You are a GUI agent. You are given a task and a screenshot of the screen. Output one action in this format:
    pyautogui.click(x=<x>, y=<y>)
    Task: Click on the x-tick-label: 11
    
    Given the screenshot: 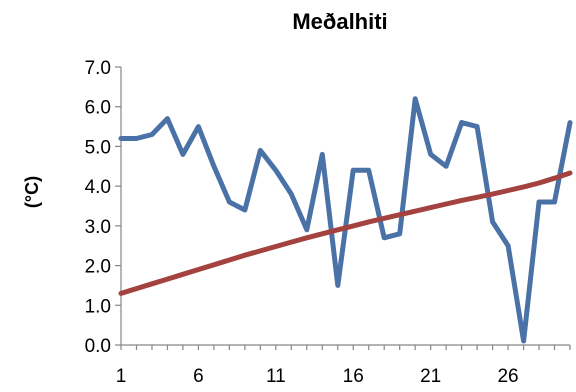 What is the action you would take?
    pyautogui.click(x=276, y=376)
    